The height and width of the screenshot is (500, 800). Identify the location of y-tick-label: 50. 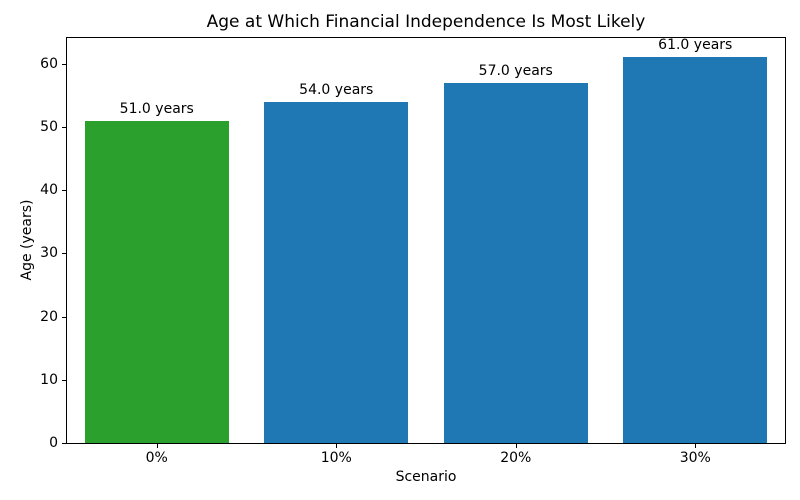
(49, 126).